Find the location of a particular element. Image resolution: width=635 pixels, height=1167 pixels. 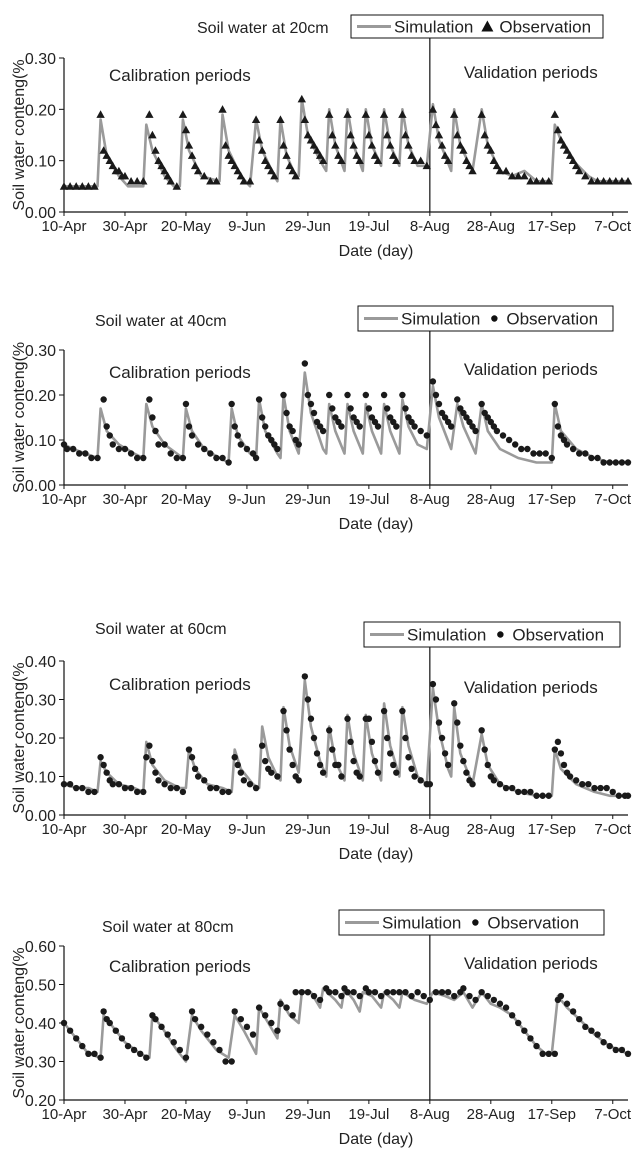

simulation-line is located at coordinates (346, 1025).